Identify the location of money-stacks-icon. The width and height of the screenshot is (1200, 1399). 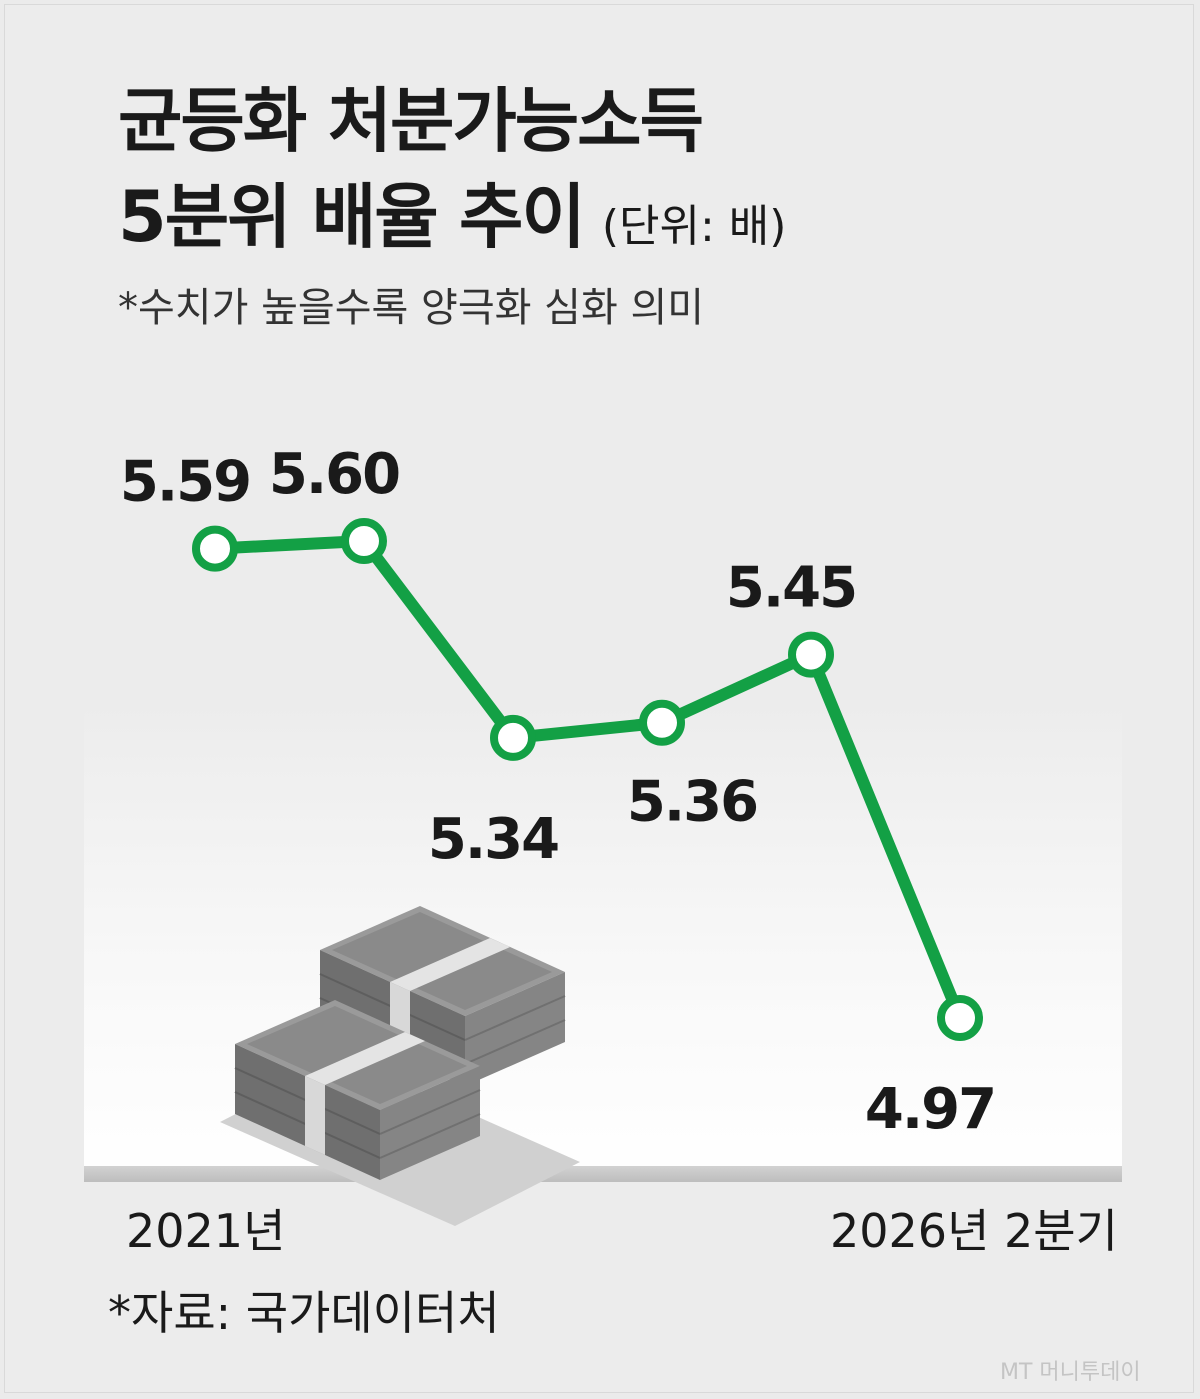
(400, 1066).